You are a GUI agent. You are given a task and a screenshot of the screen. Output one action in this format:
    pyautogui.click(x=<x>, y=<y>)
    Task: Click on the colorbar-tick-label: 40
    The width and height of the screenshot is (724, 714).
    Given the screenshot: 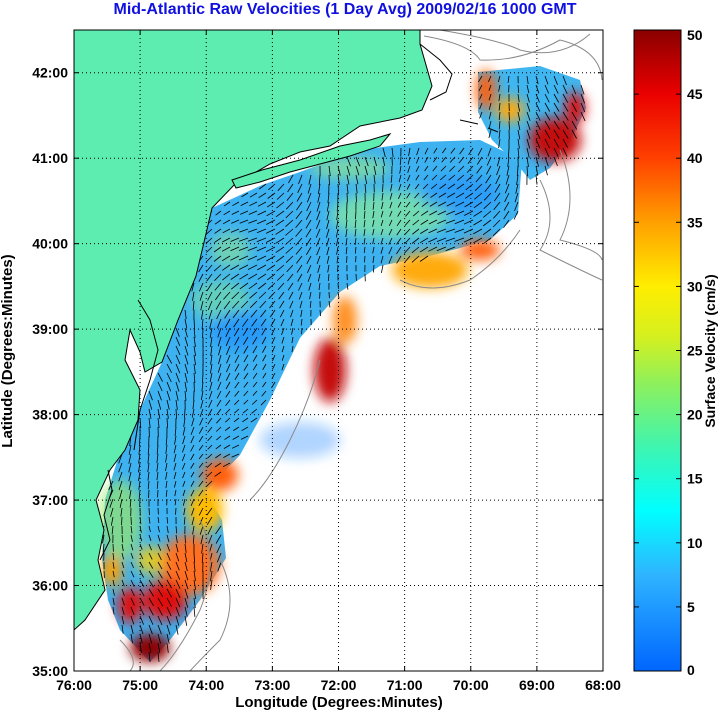 What is the action you would take?
    pyautogui.click(x=695, y=158)
    